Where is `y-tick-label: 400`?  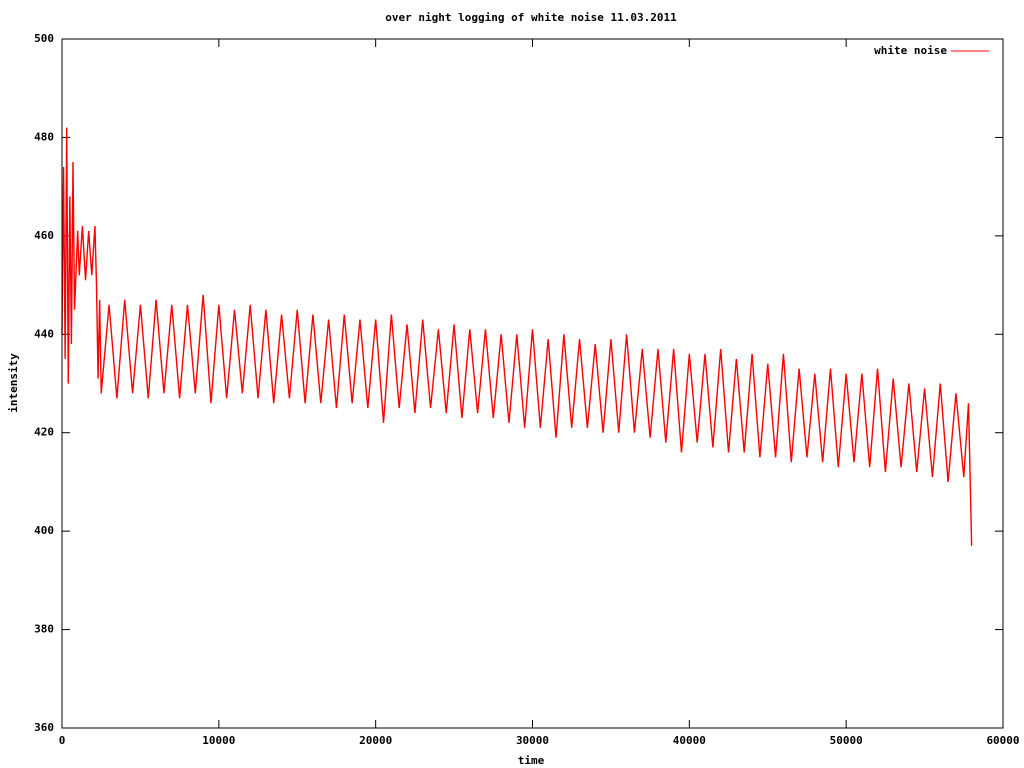 y-tick-label: 400 is located at coordinates (44, 530).